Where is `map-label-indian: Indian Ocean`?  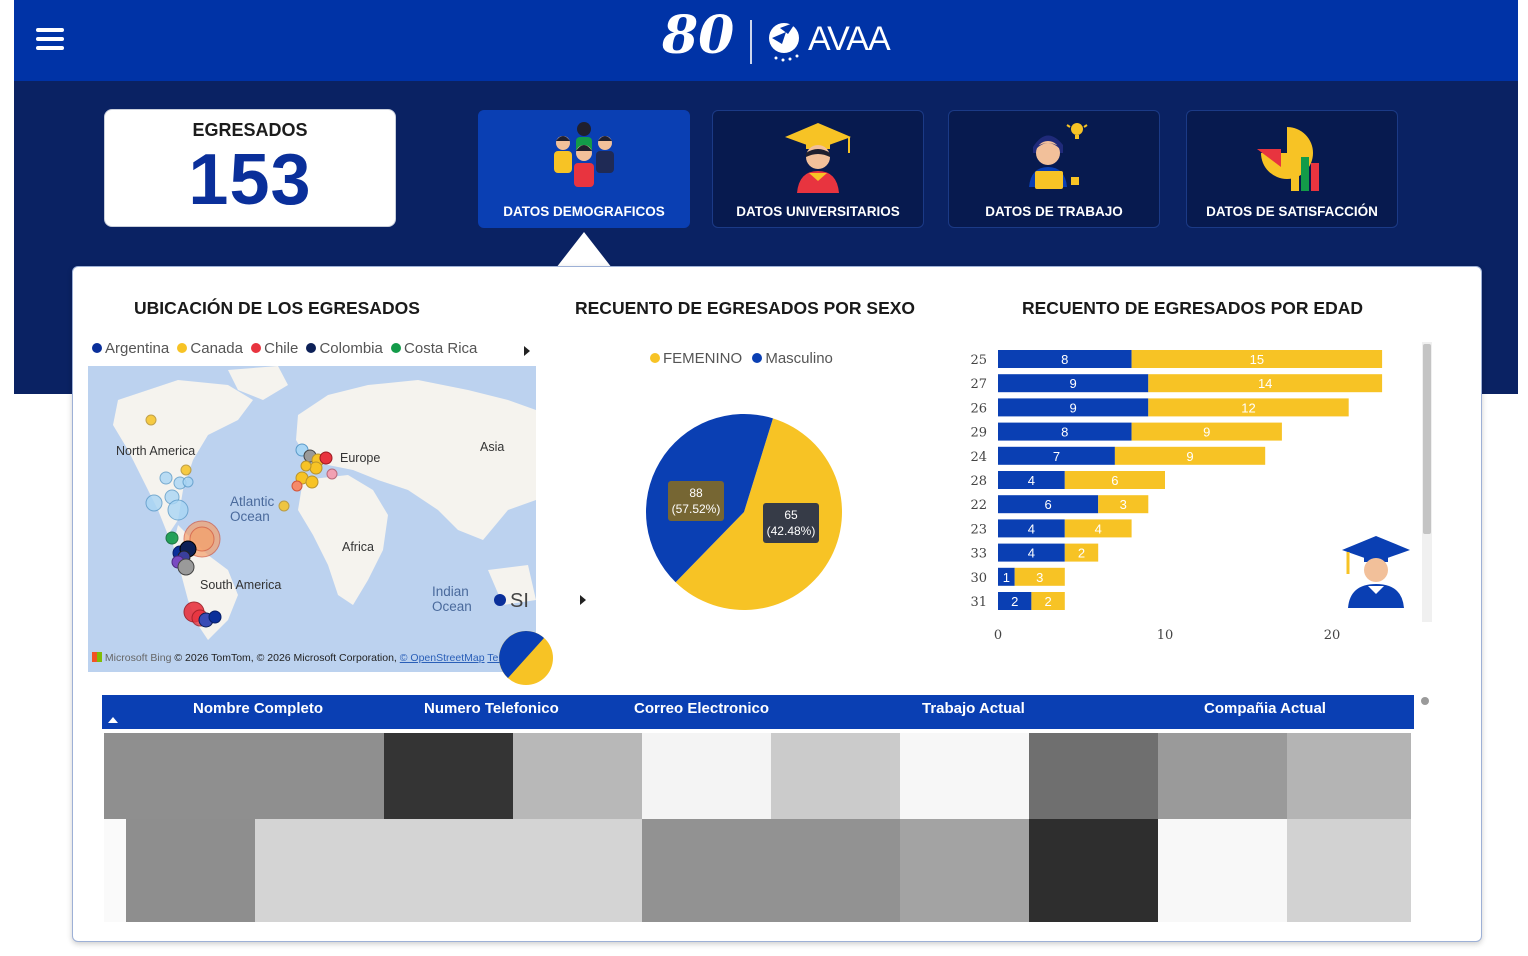 map-label-indian: Indian Ocean is located at coordinates (452, 599).